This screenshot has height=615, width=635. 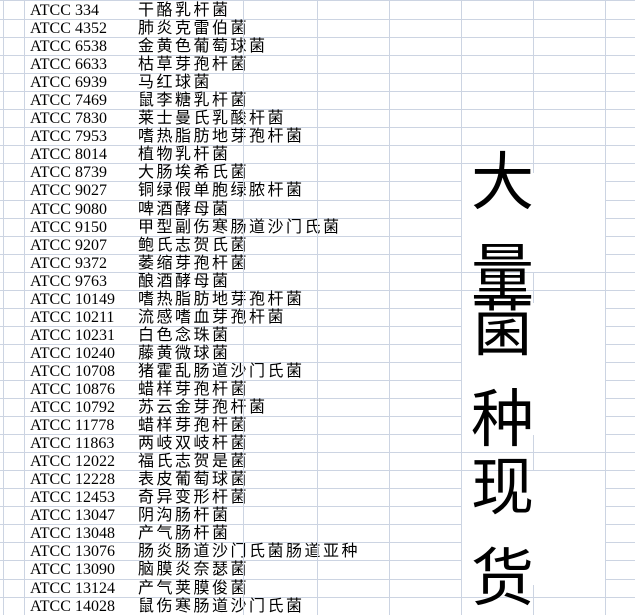 I want to click on cell-number: 6939, so click(x=91, y=83).